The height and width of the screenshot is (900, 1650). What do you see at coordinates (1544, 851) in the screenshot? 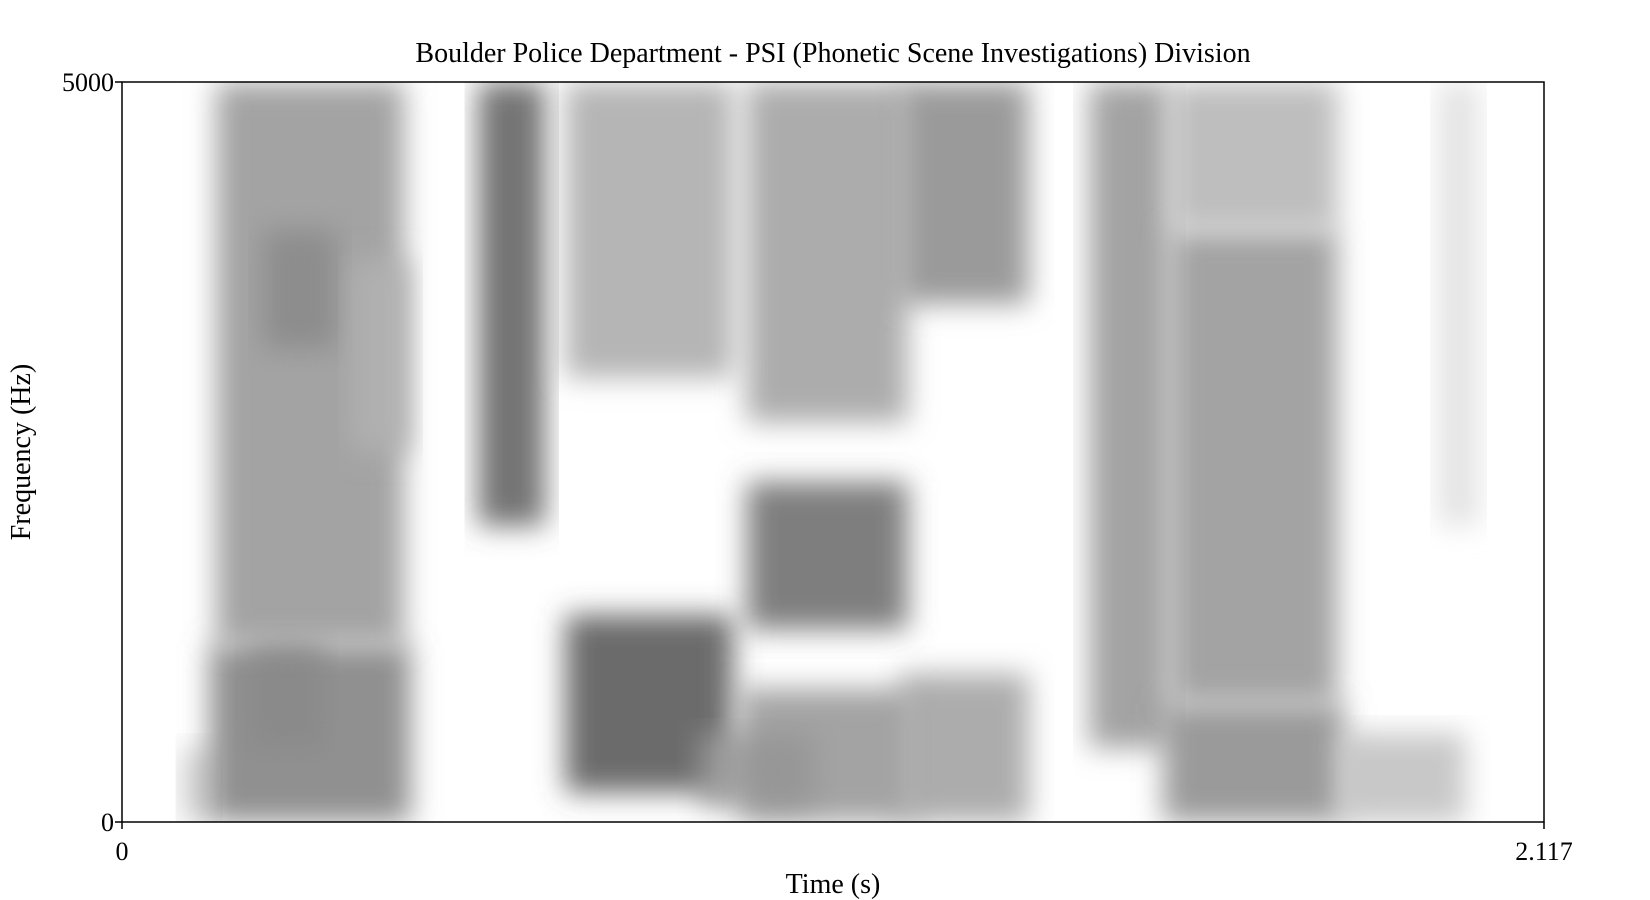
I see `x-tick-label-max: 2.117` at bounding box center [1544, 851].